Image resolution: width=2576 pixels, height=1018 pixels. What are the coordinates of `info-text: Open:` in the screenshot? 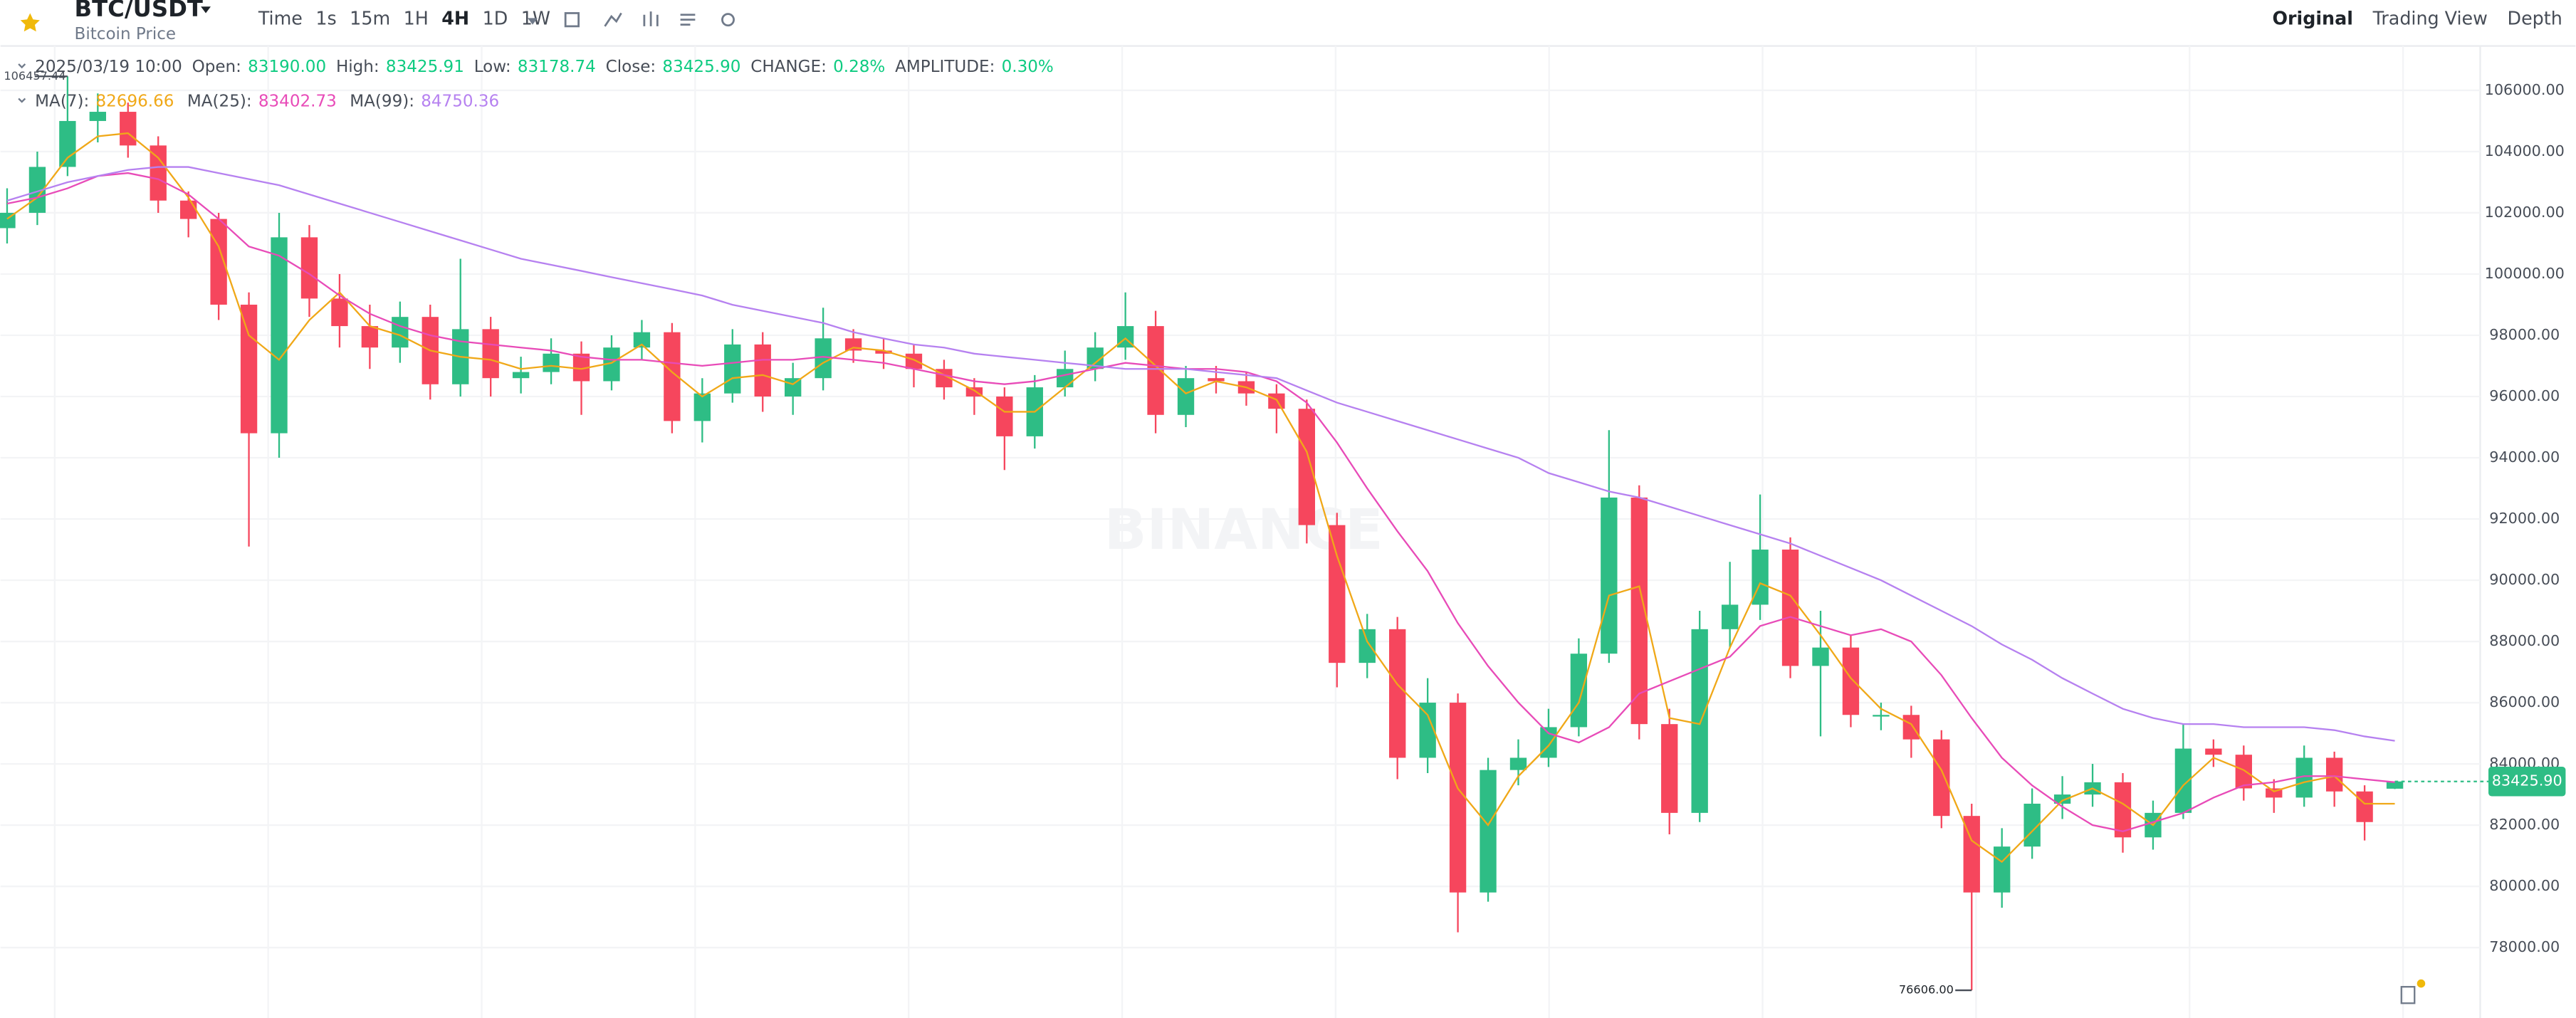 It's located at (216, 67).